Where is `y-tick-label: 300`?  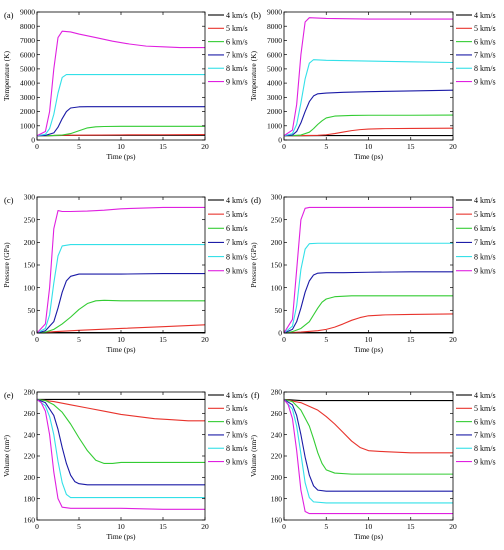 y-tick-label: 300 is located at coordinates (30, 197).